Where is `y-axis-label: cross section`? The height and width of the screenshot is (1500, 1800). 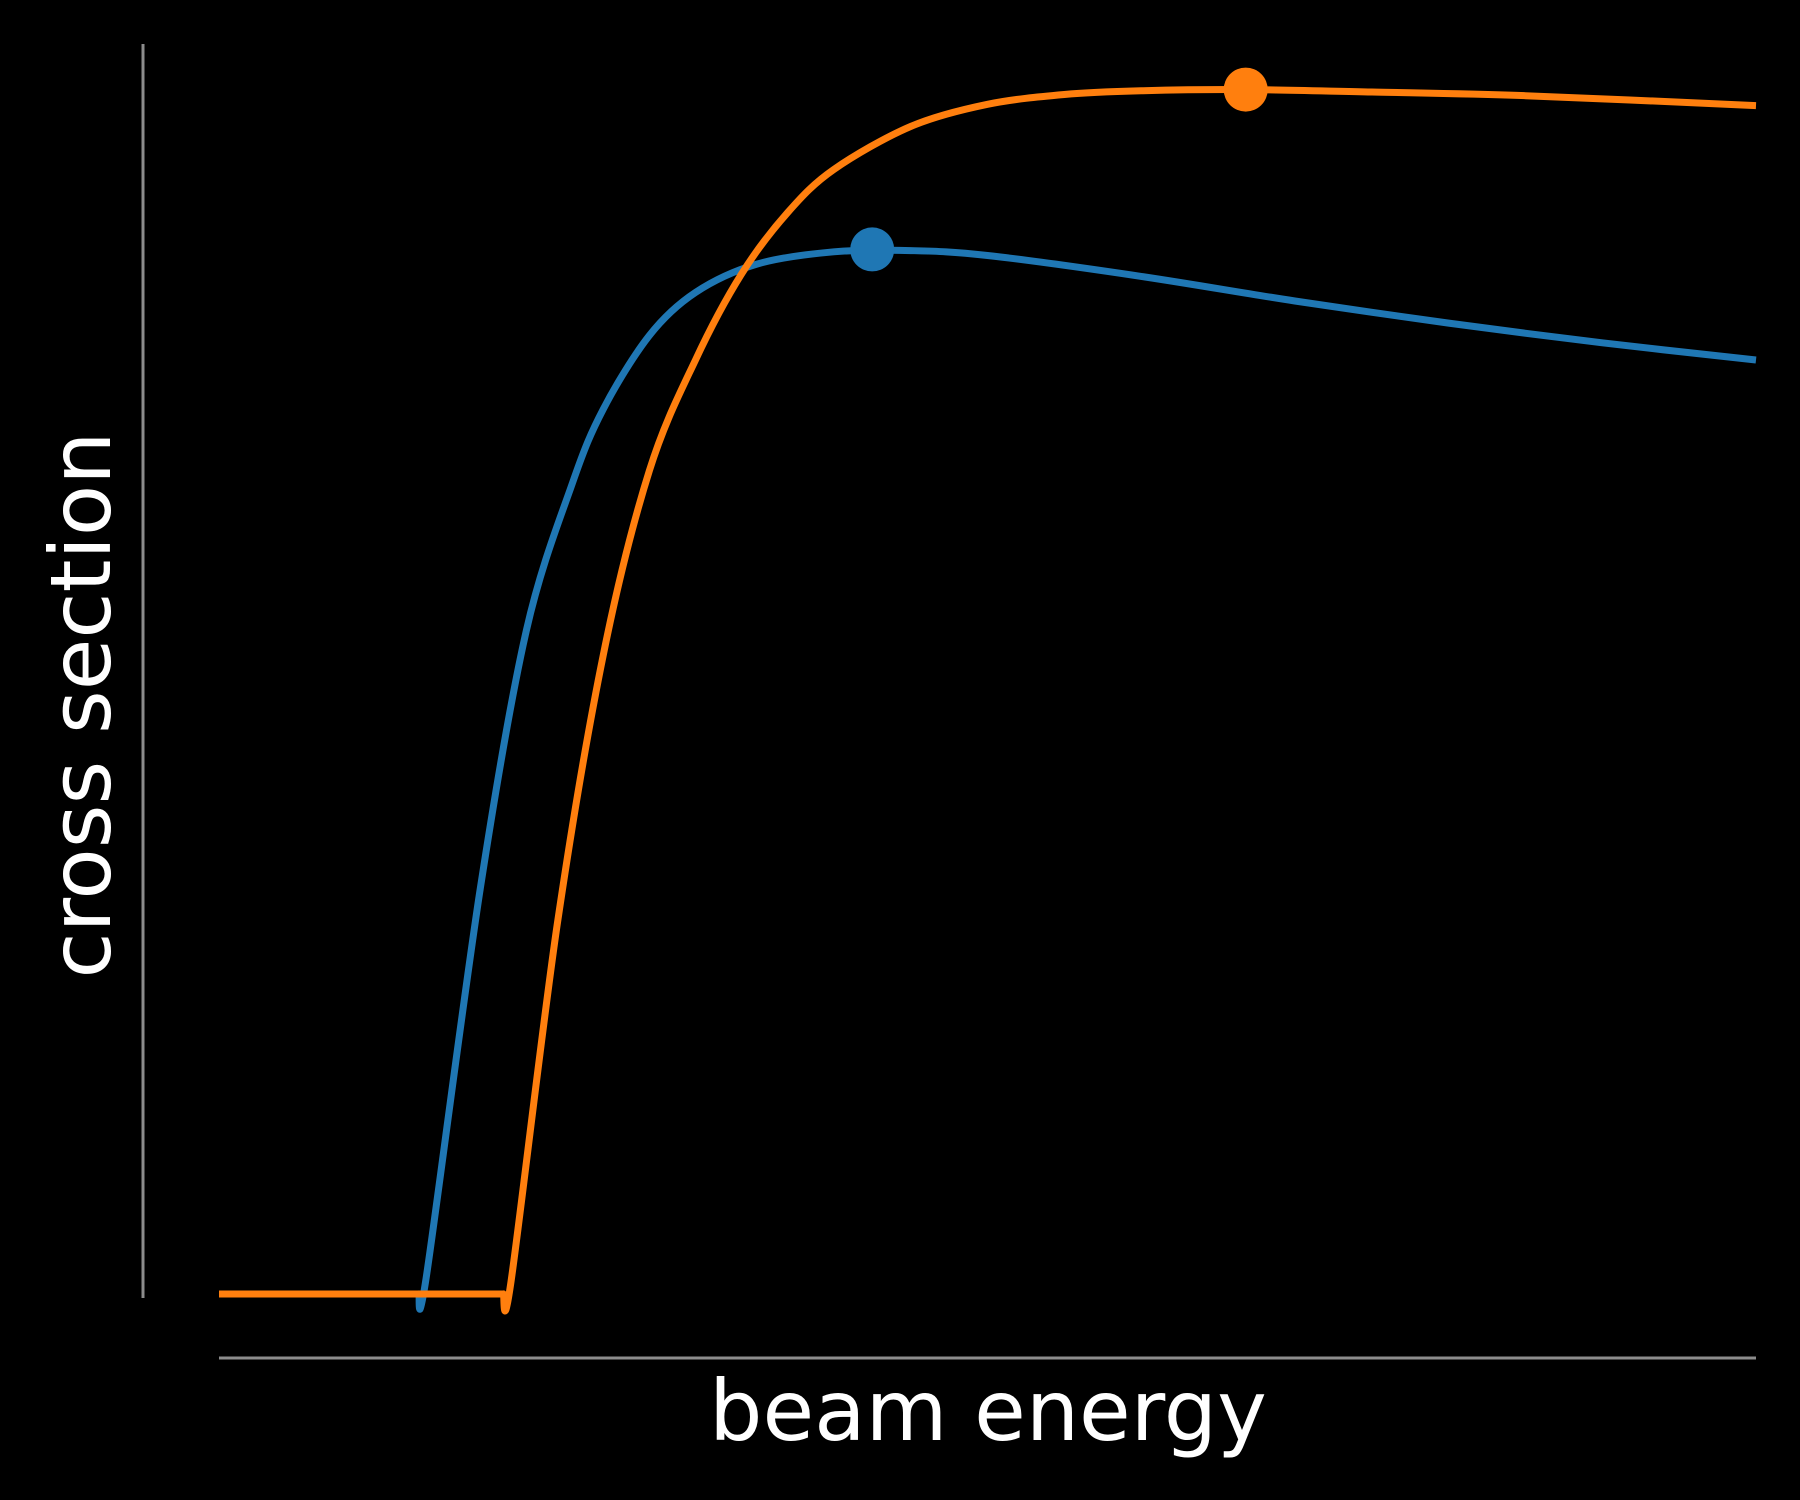 y-axis-label: cross section is located at coordinates (81, 704).